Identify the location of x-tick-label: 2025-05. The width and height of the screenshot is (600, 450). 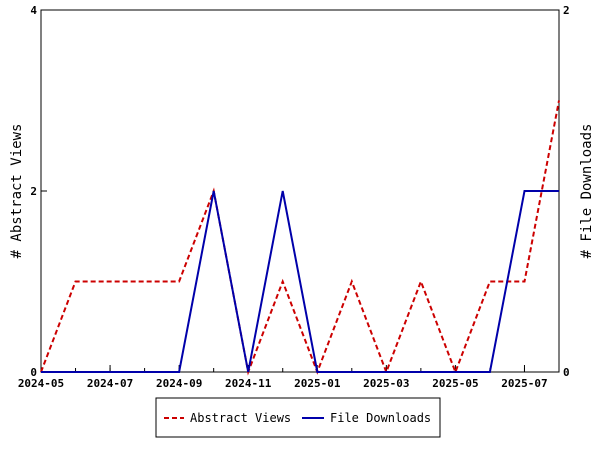
(455, 383).